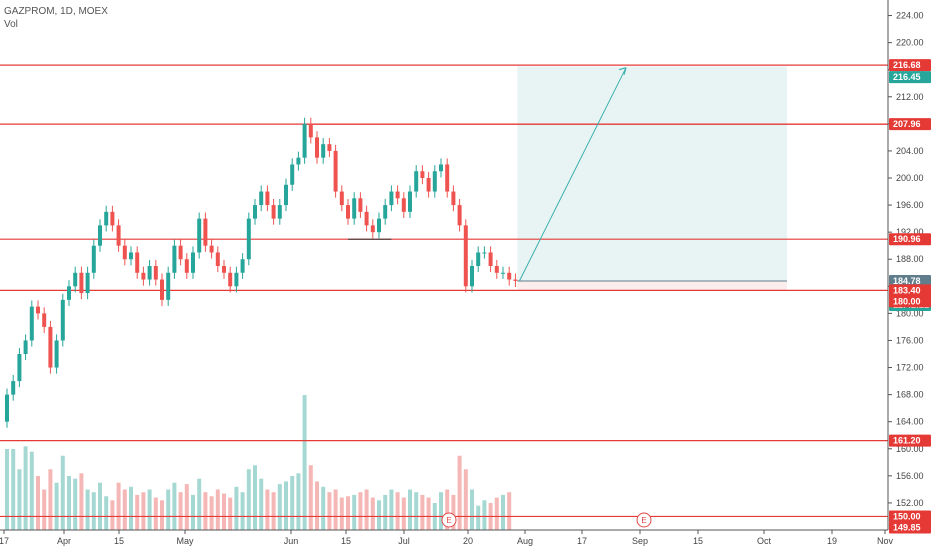 The image size is (932, 550). I want to click on chart-legend: GAZPROM, 1D, MOEX Vol, so click(56, 18).